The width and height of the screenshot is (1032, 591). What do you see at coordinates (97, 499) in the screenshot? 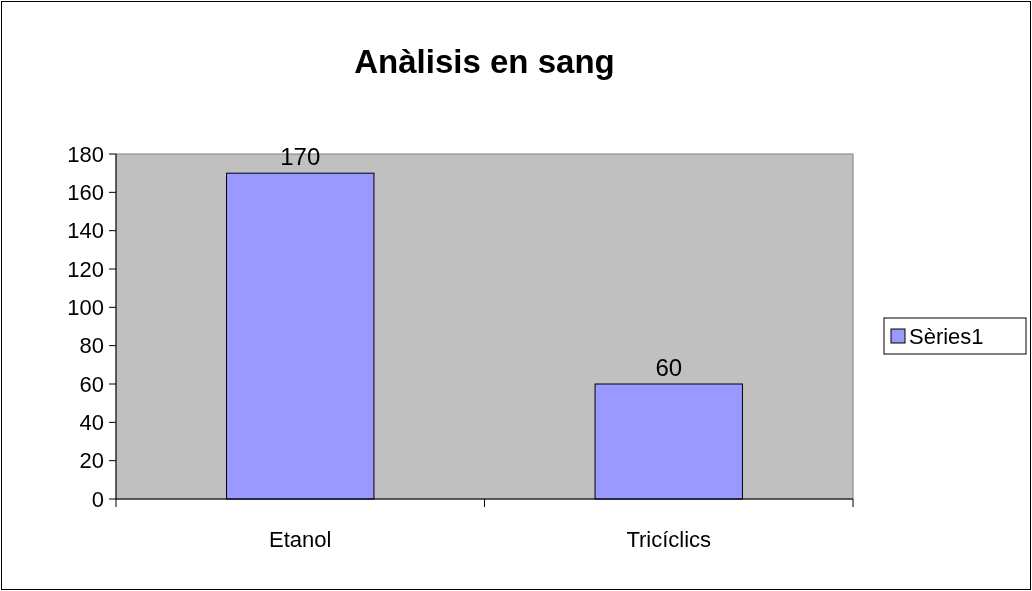
I see `y-tick-label: 0` at bounding box center [97, 499].